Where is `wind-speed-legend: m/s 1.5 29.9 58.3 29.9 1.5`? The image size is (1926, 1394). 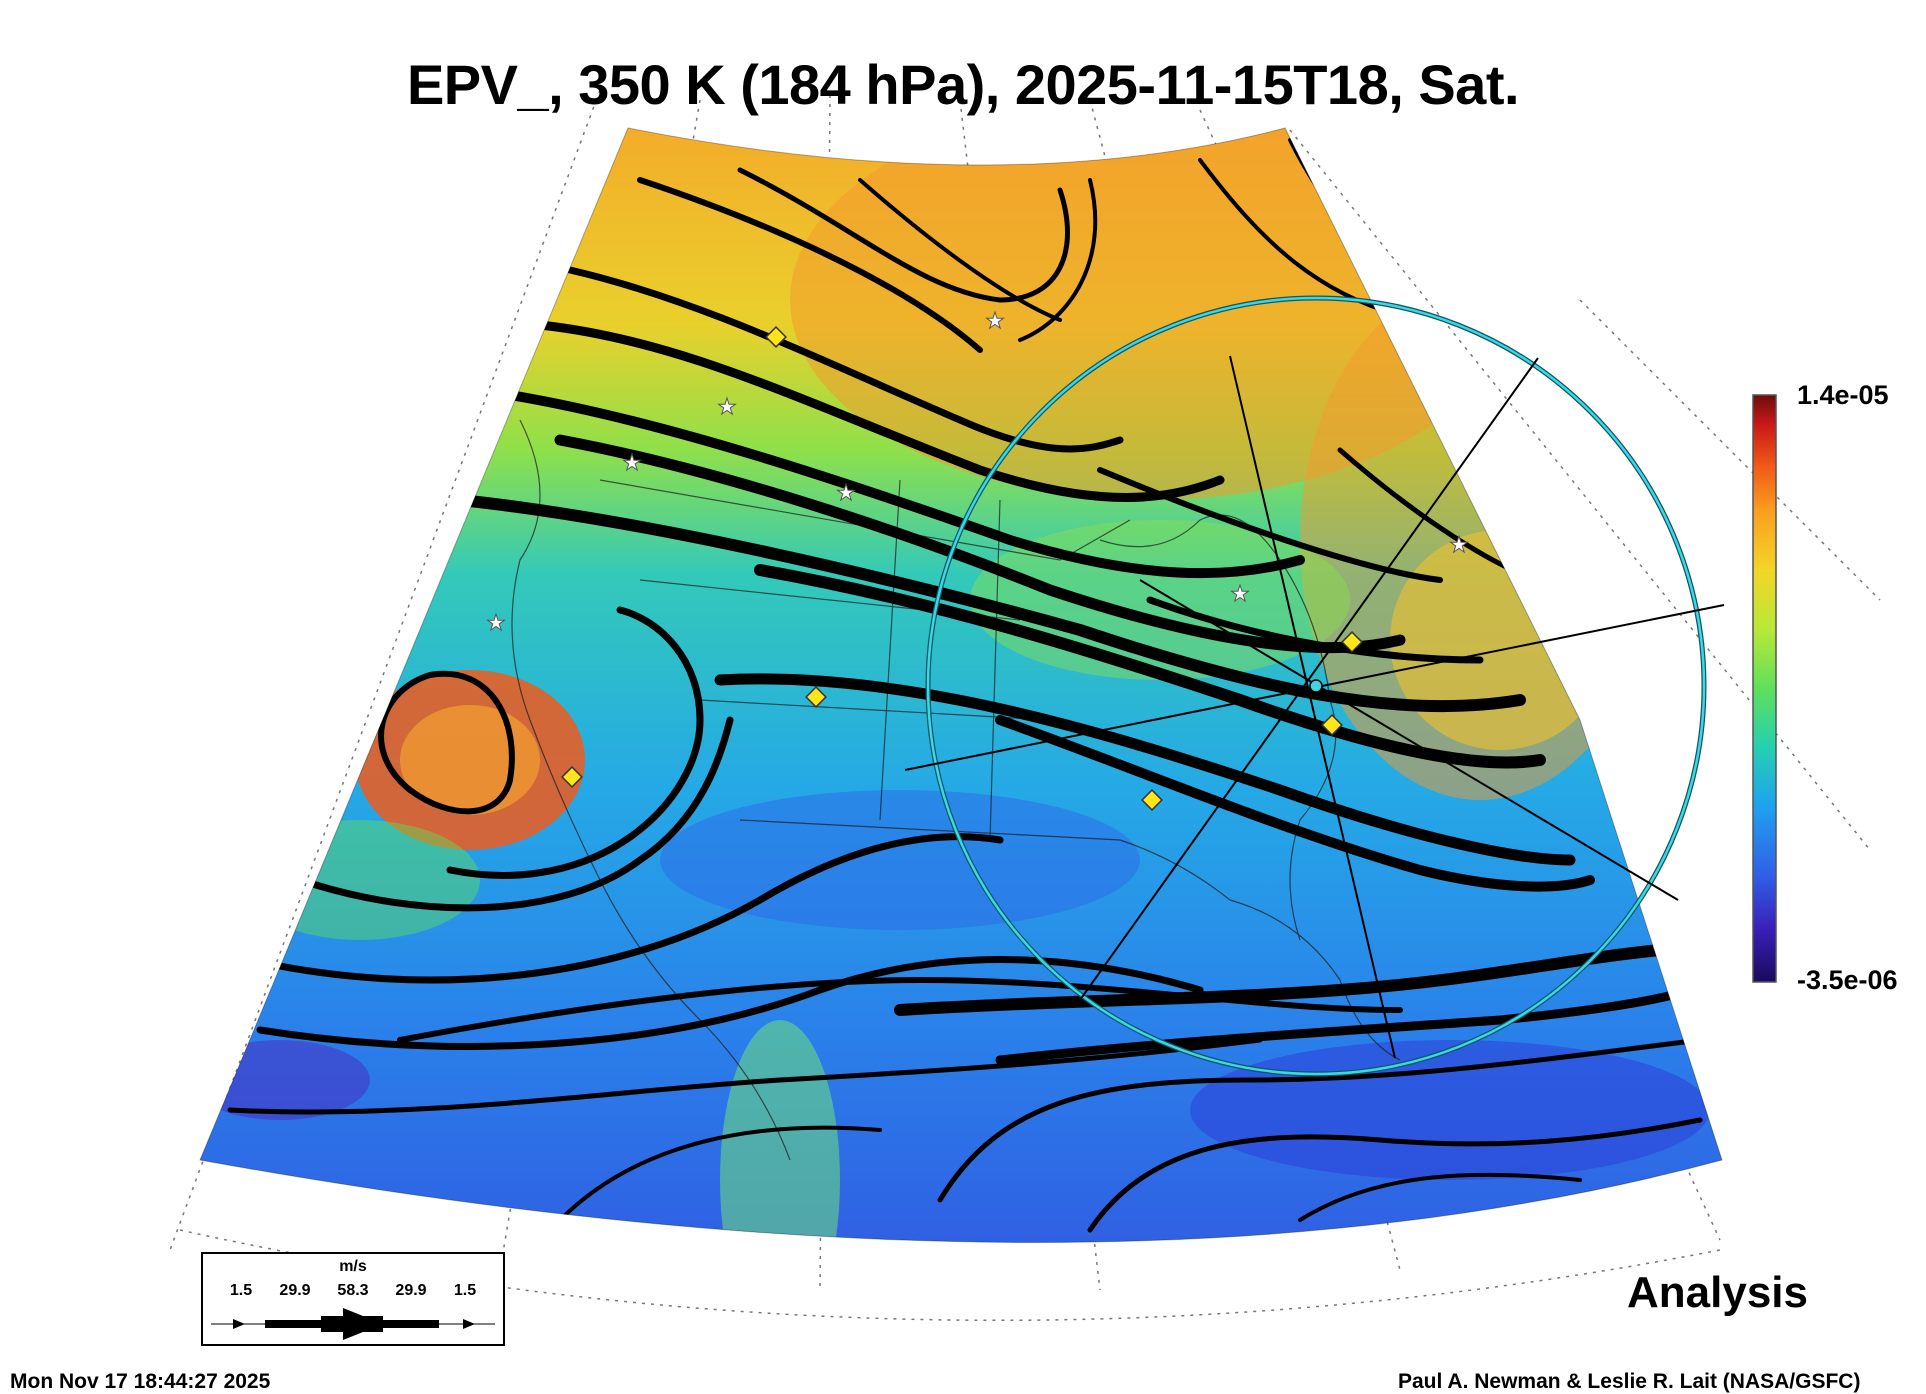 wind-speed-legend: m/s 1.5 29.9 58.3 29.9 1.5 is located at coordinates (353, 1299).